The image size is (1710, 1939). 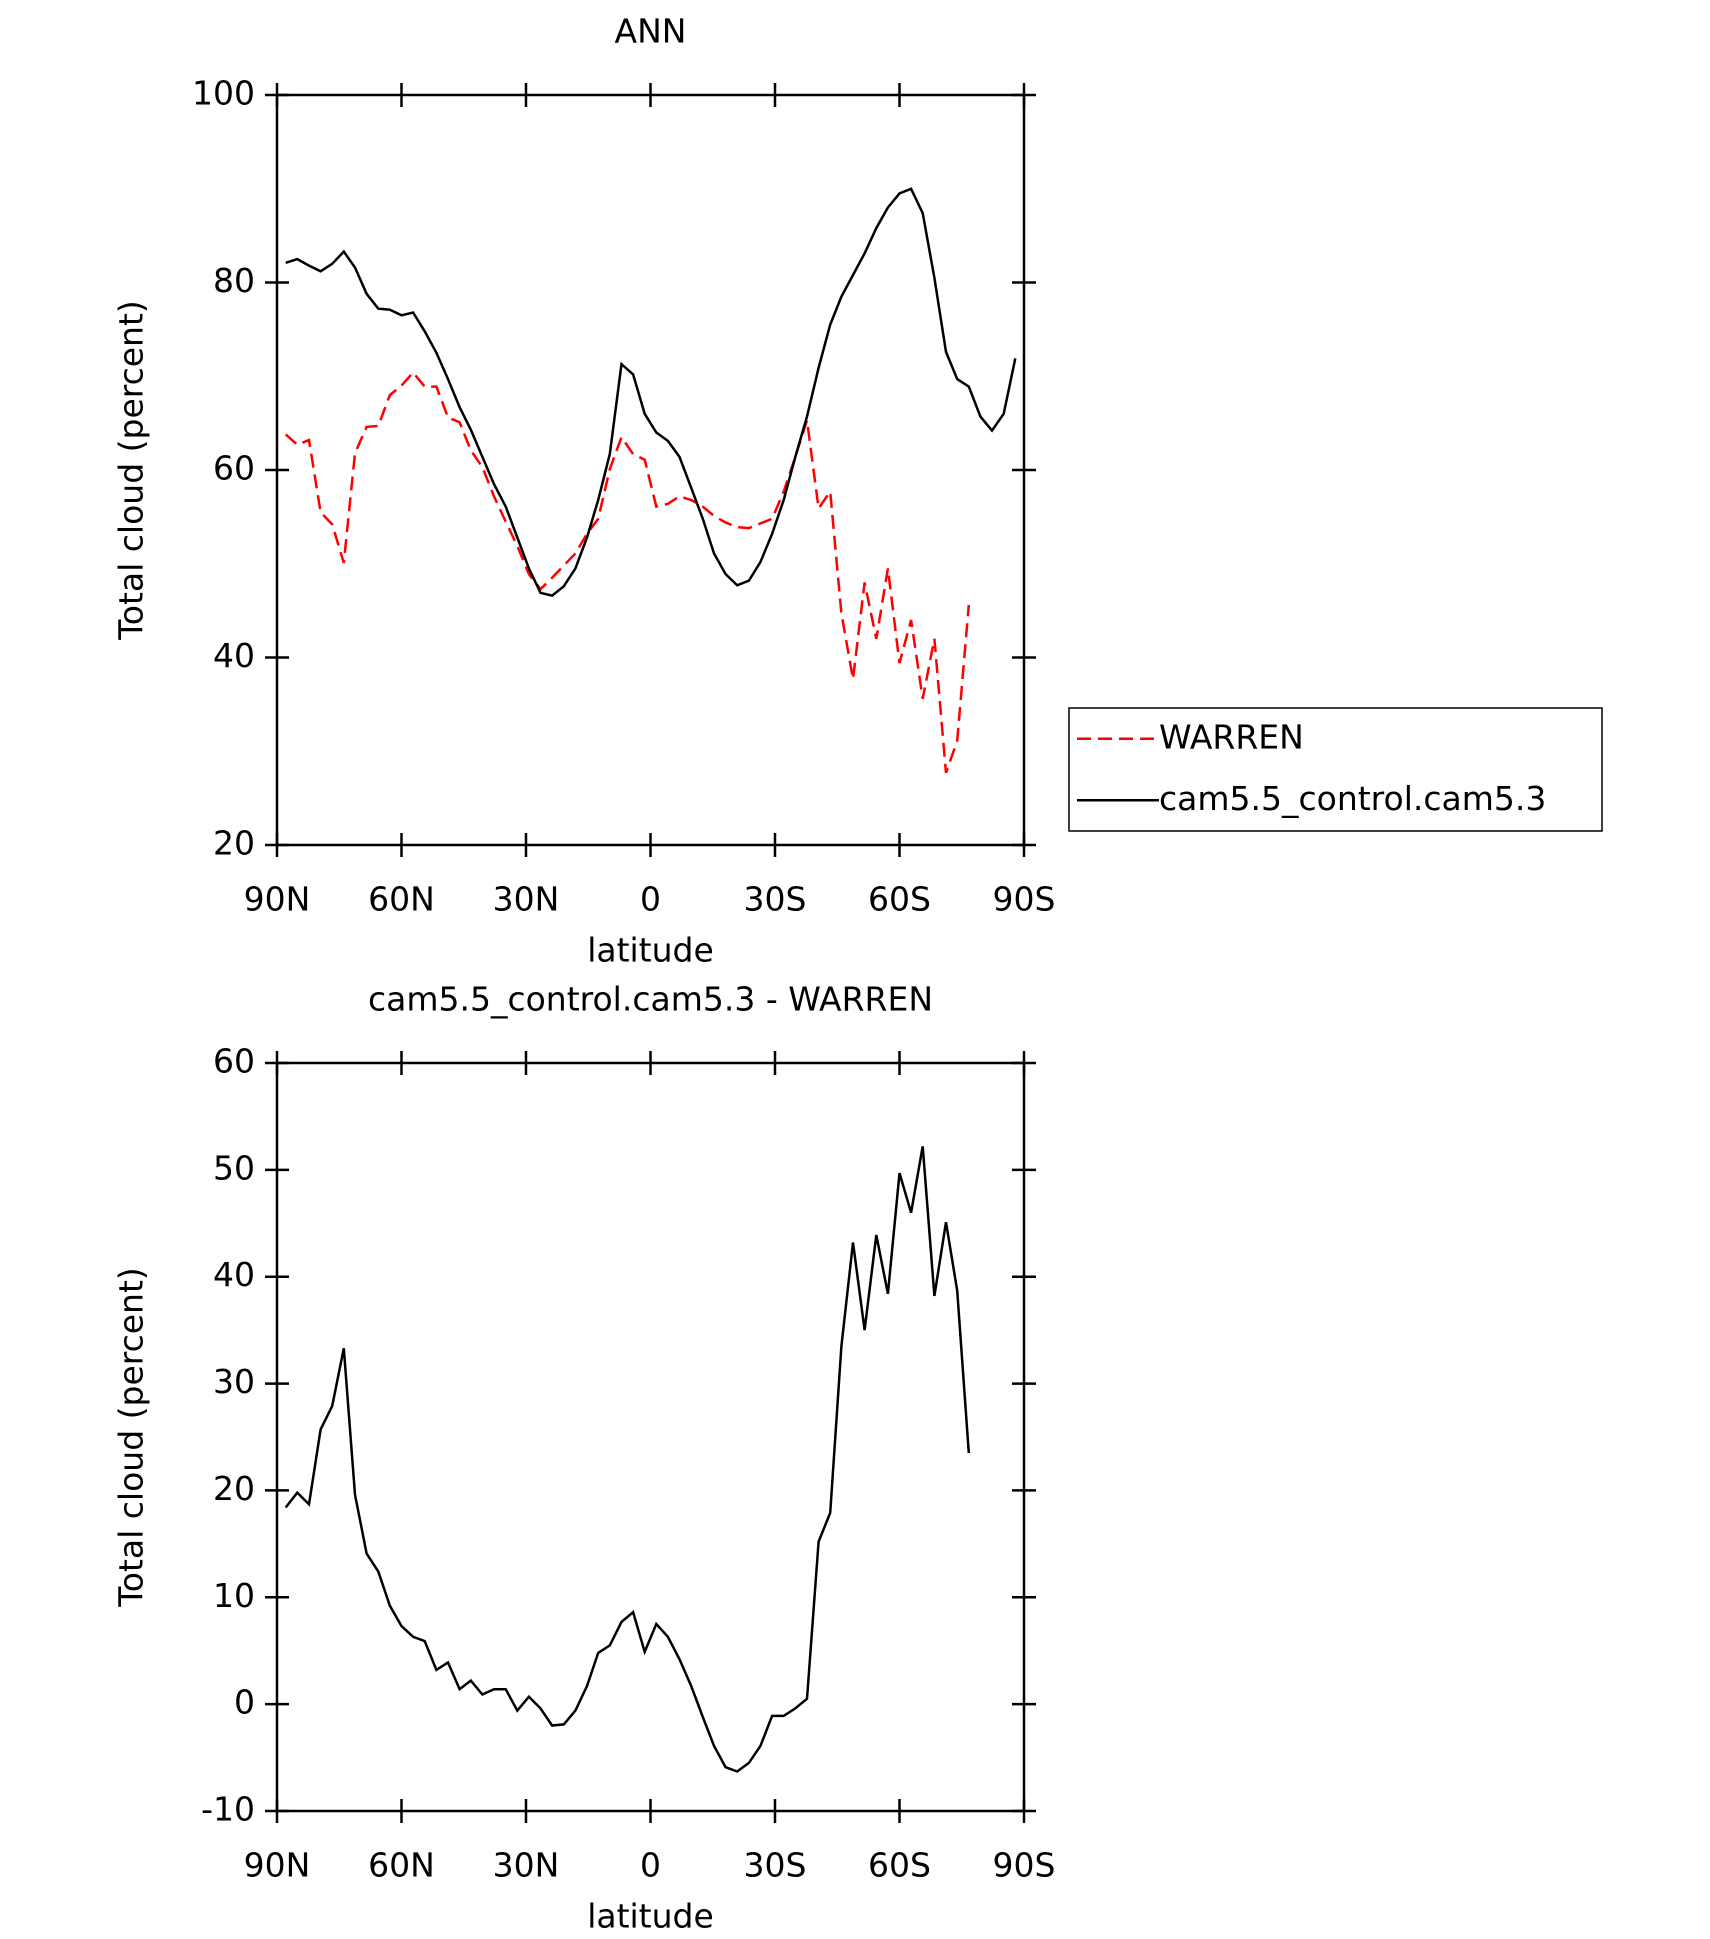 I want to click on legend-box, so click(x=1335, y=769).